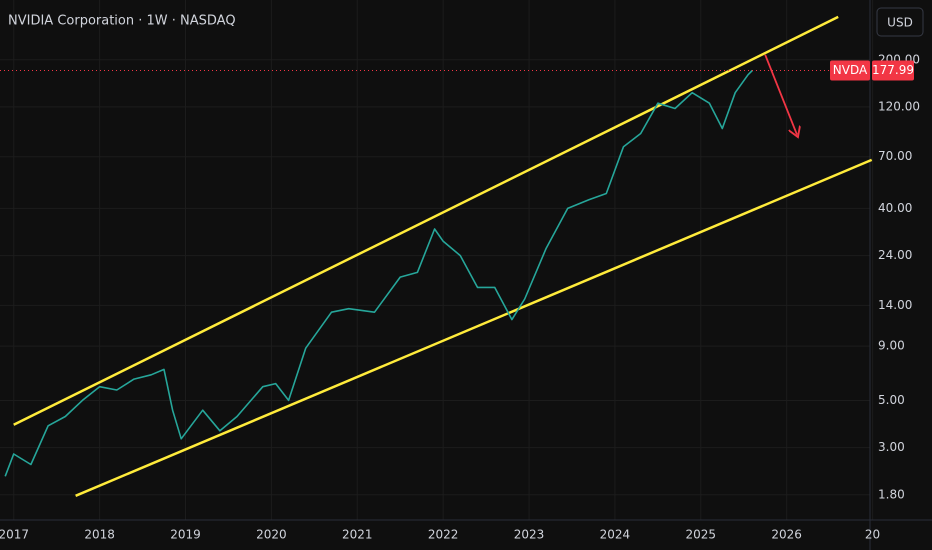  Describe the element at coordinates (899, 106) in the screenshot. I see `y-tick-label: 120.00` at that location.